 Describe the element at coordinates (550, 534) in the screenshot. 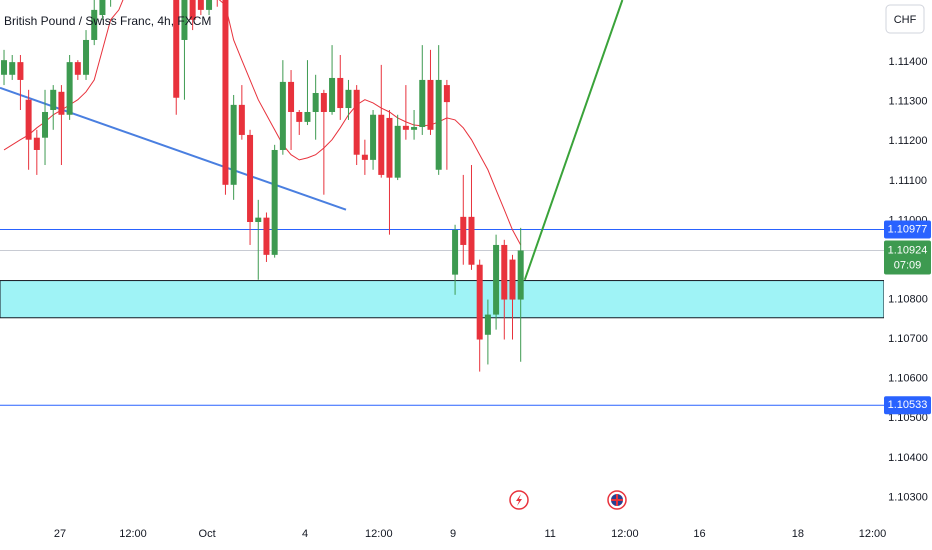

I see `x-tick-label: 11` at that location.